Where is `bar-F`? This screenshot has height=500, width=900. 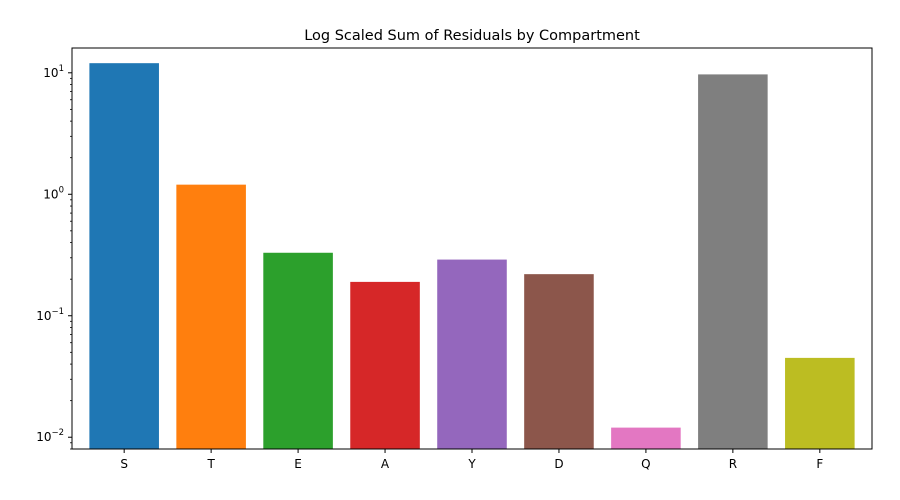
bar-F is located at coordinates (820, 403).